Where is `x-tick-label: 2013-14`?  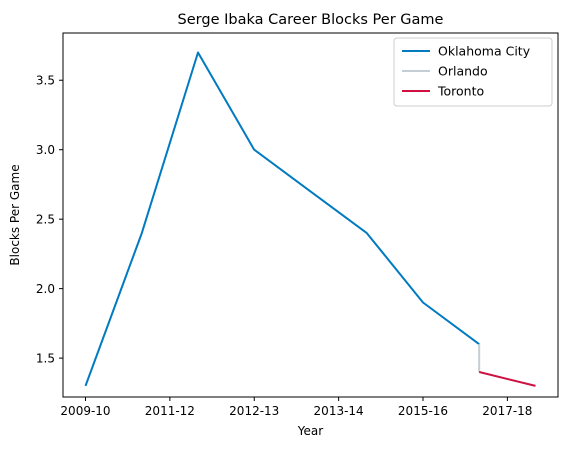
x-tick-label: 2013-14 is located at coordinates (339, 411).